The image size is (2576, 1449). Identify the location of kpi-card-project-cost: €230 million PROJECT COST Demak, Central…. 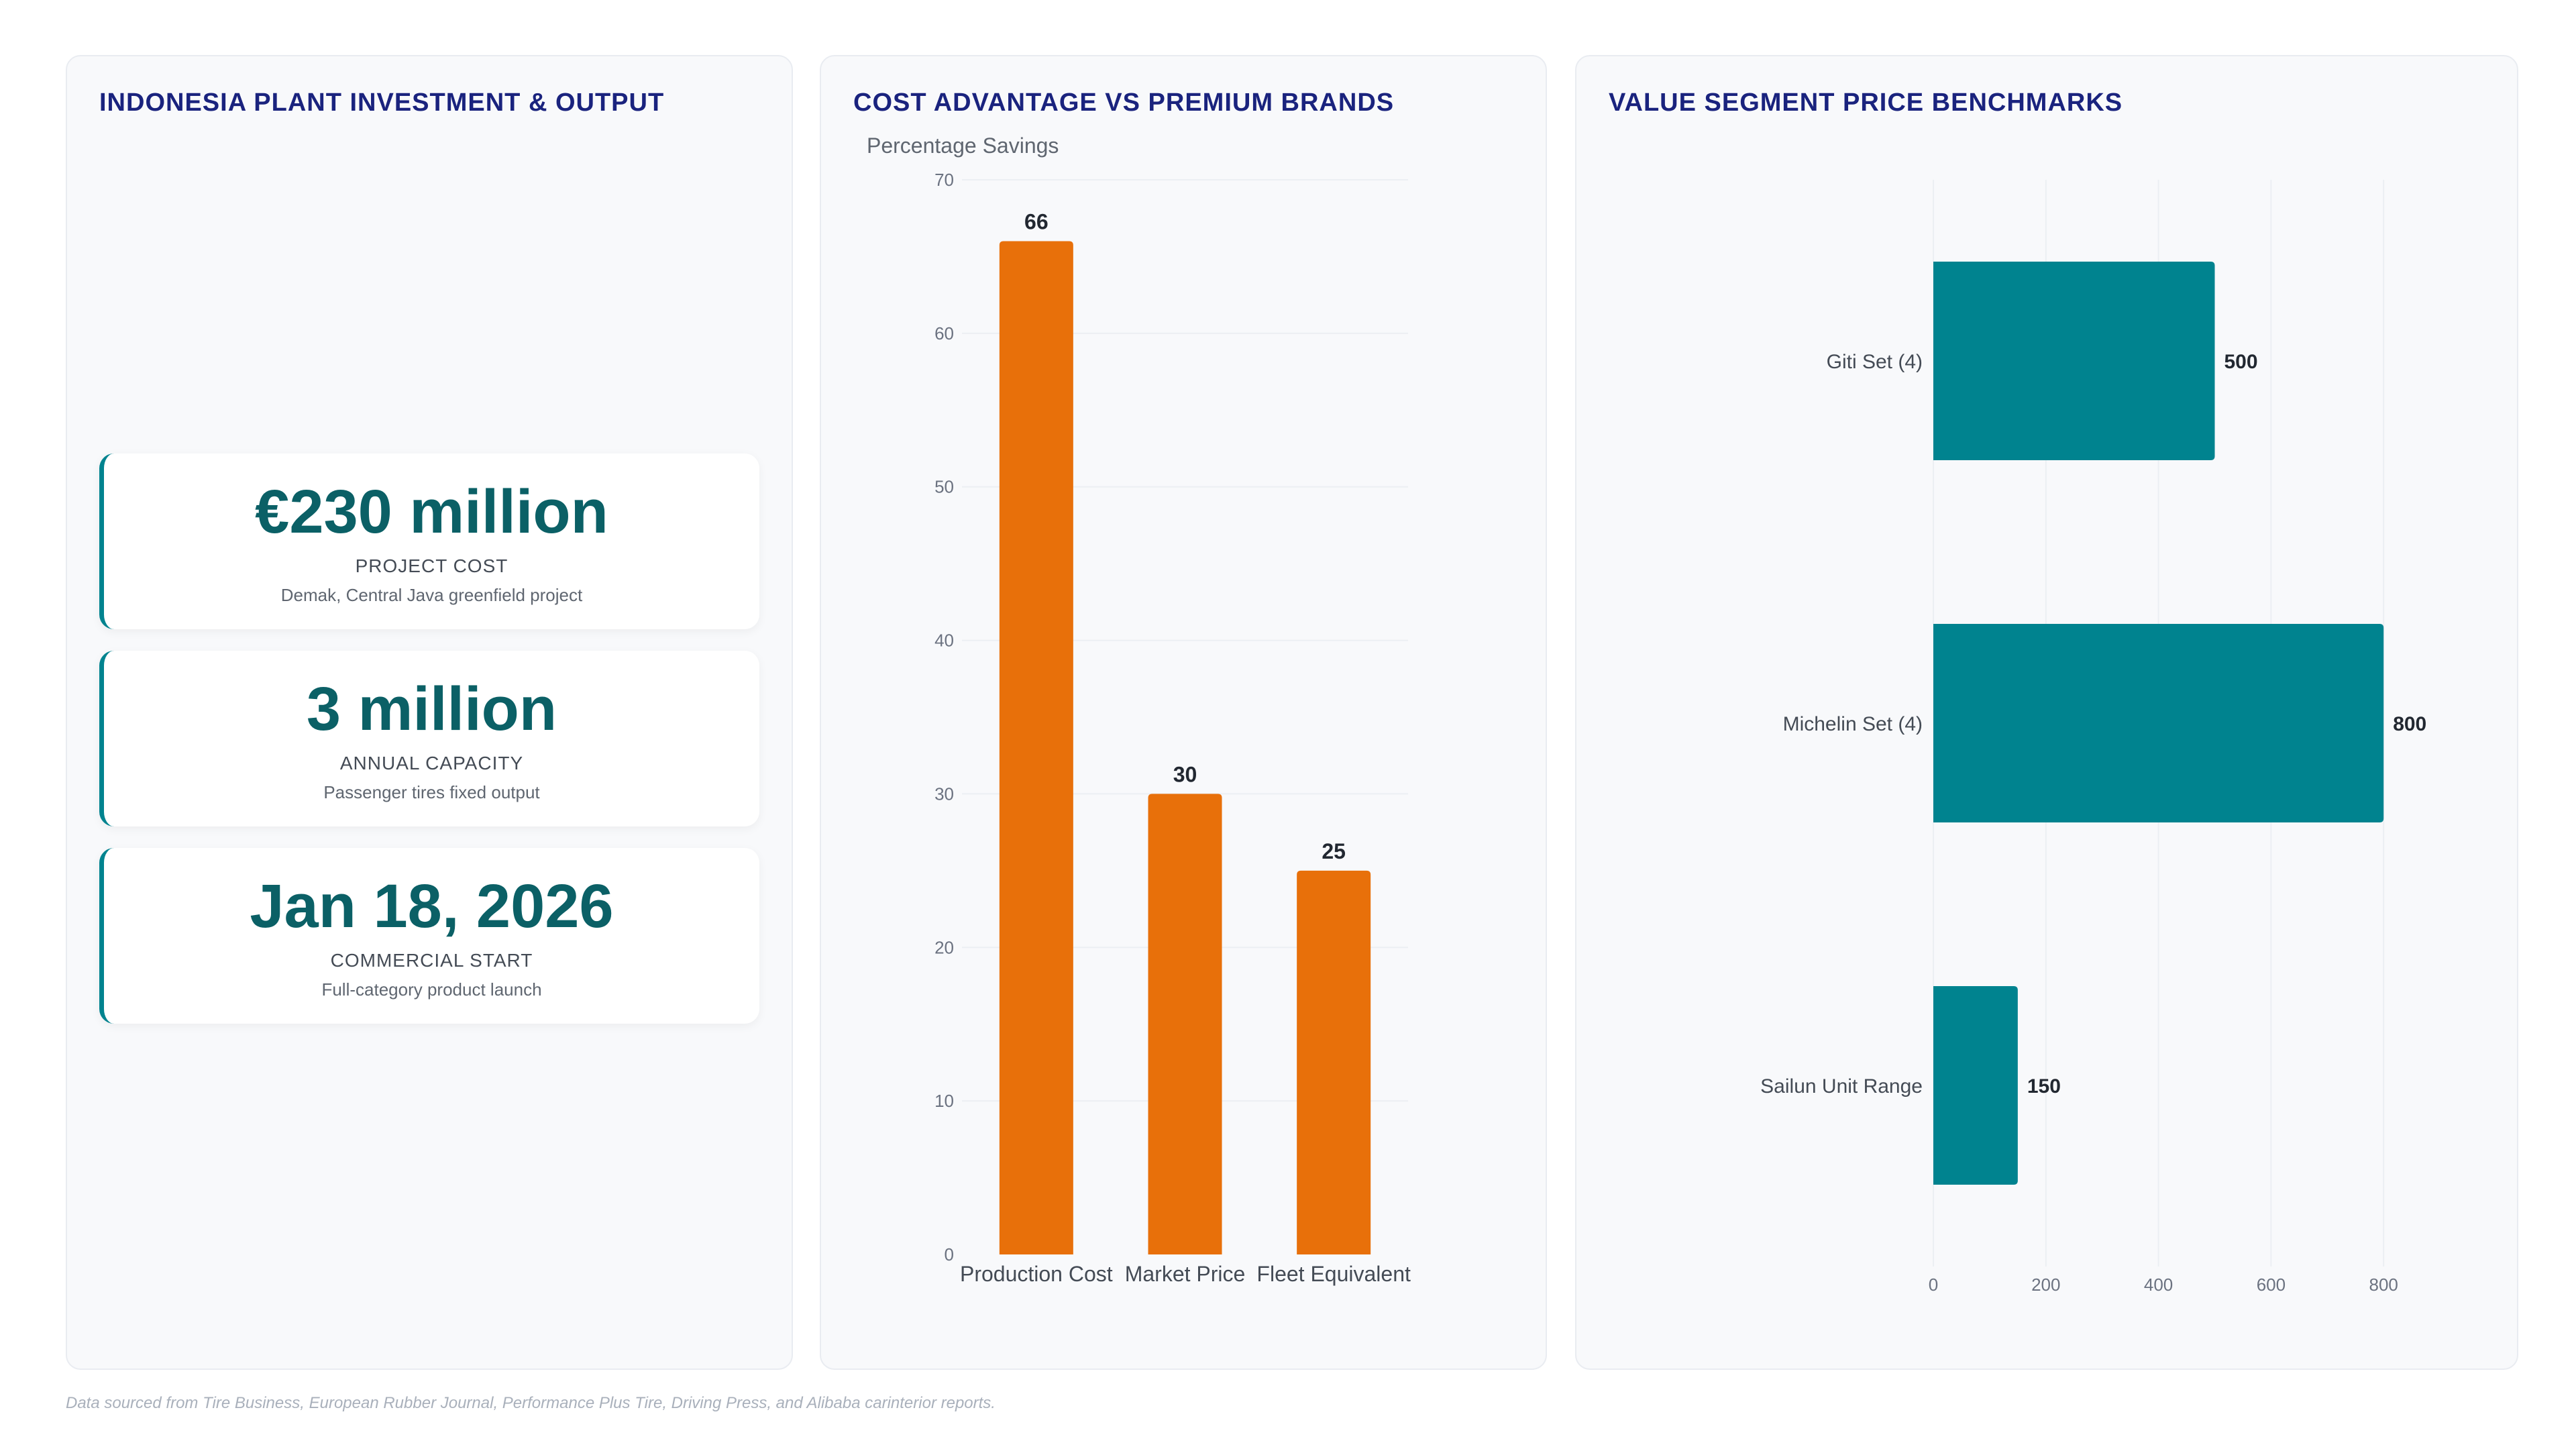
(429, 541).